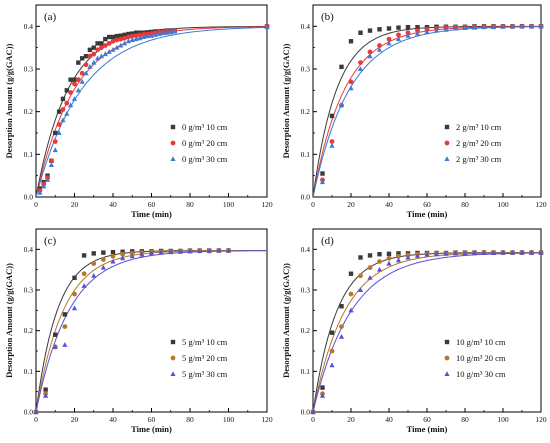 Image resolution: width=550 pixels, height=443 pixels. Describe the element at coordinates (151, 429) in the screenshot. I see `x-axis-label: Time (min)` at that location.